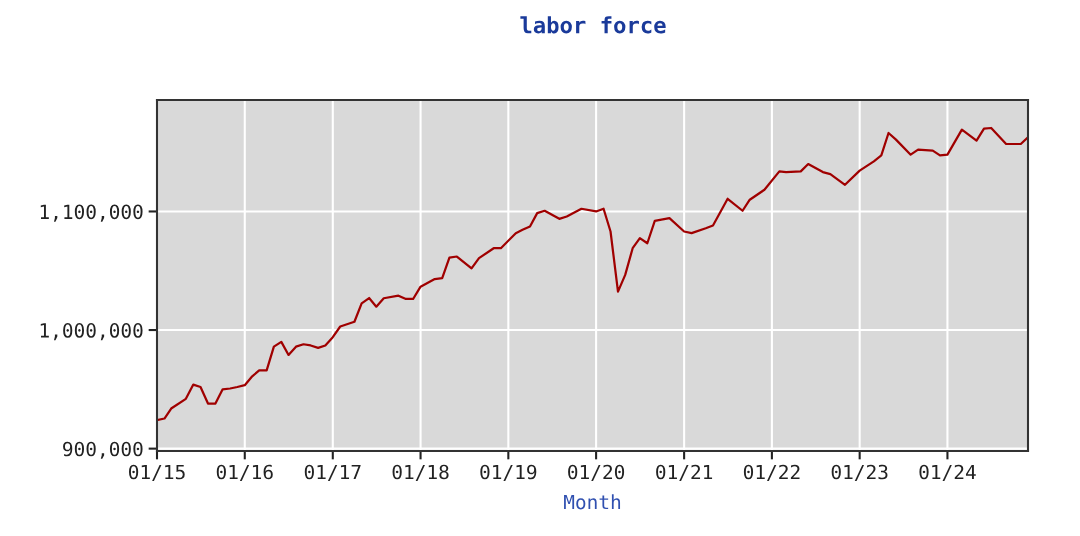 The image size is (1080, 536). What do you see at coordinates (103, 450) in the screenshot?
I see `y-tick-label: 900,000` at bounding box center [103, 450].